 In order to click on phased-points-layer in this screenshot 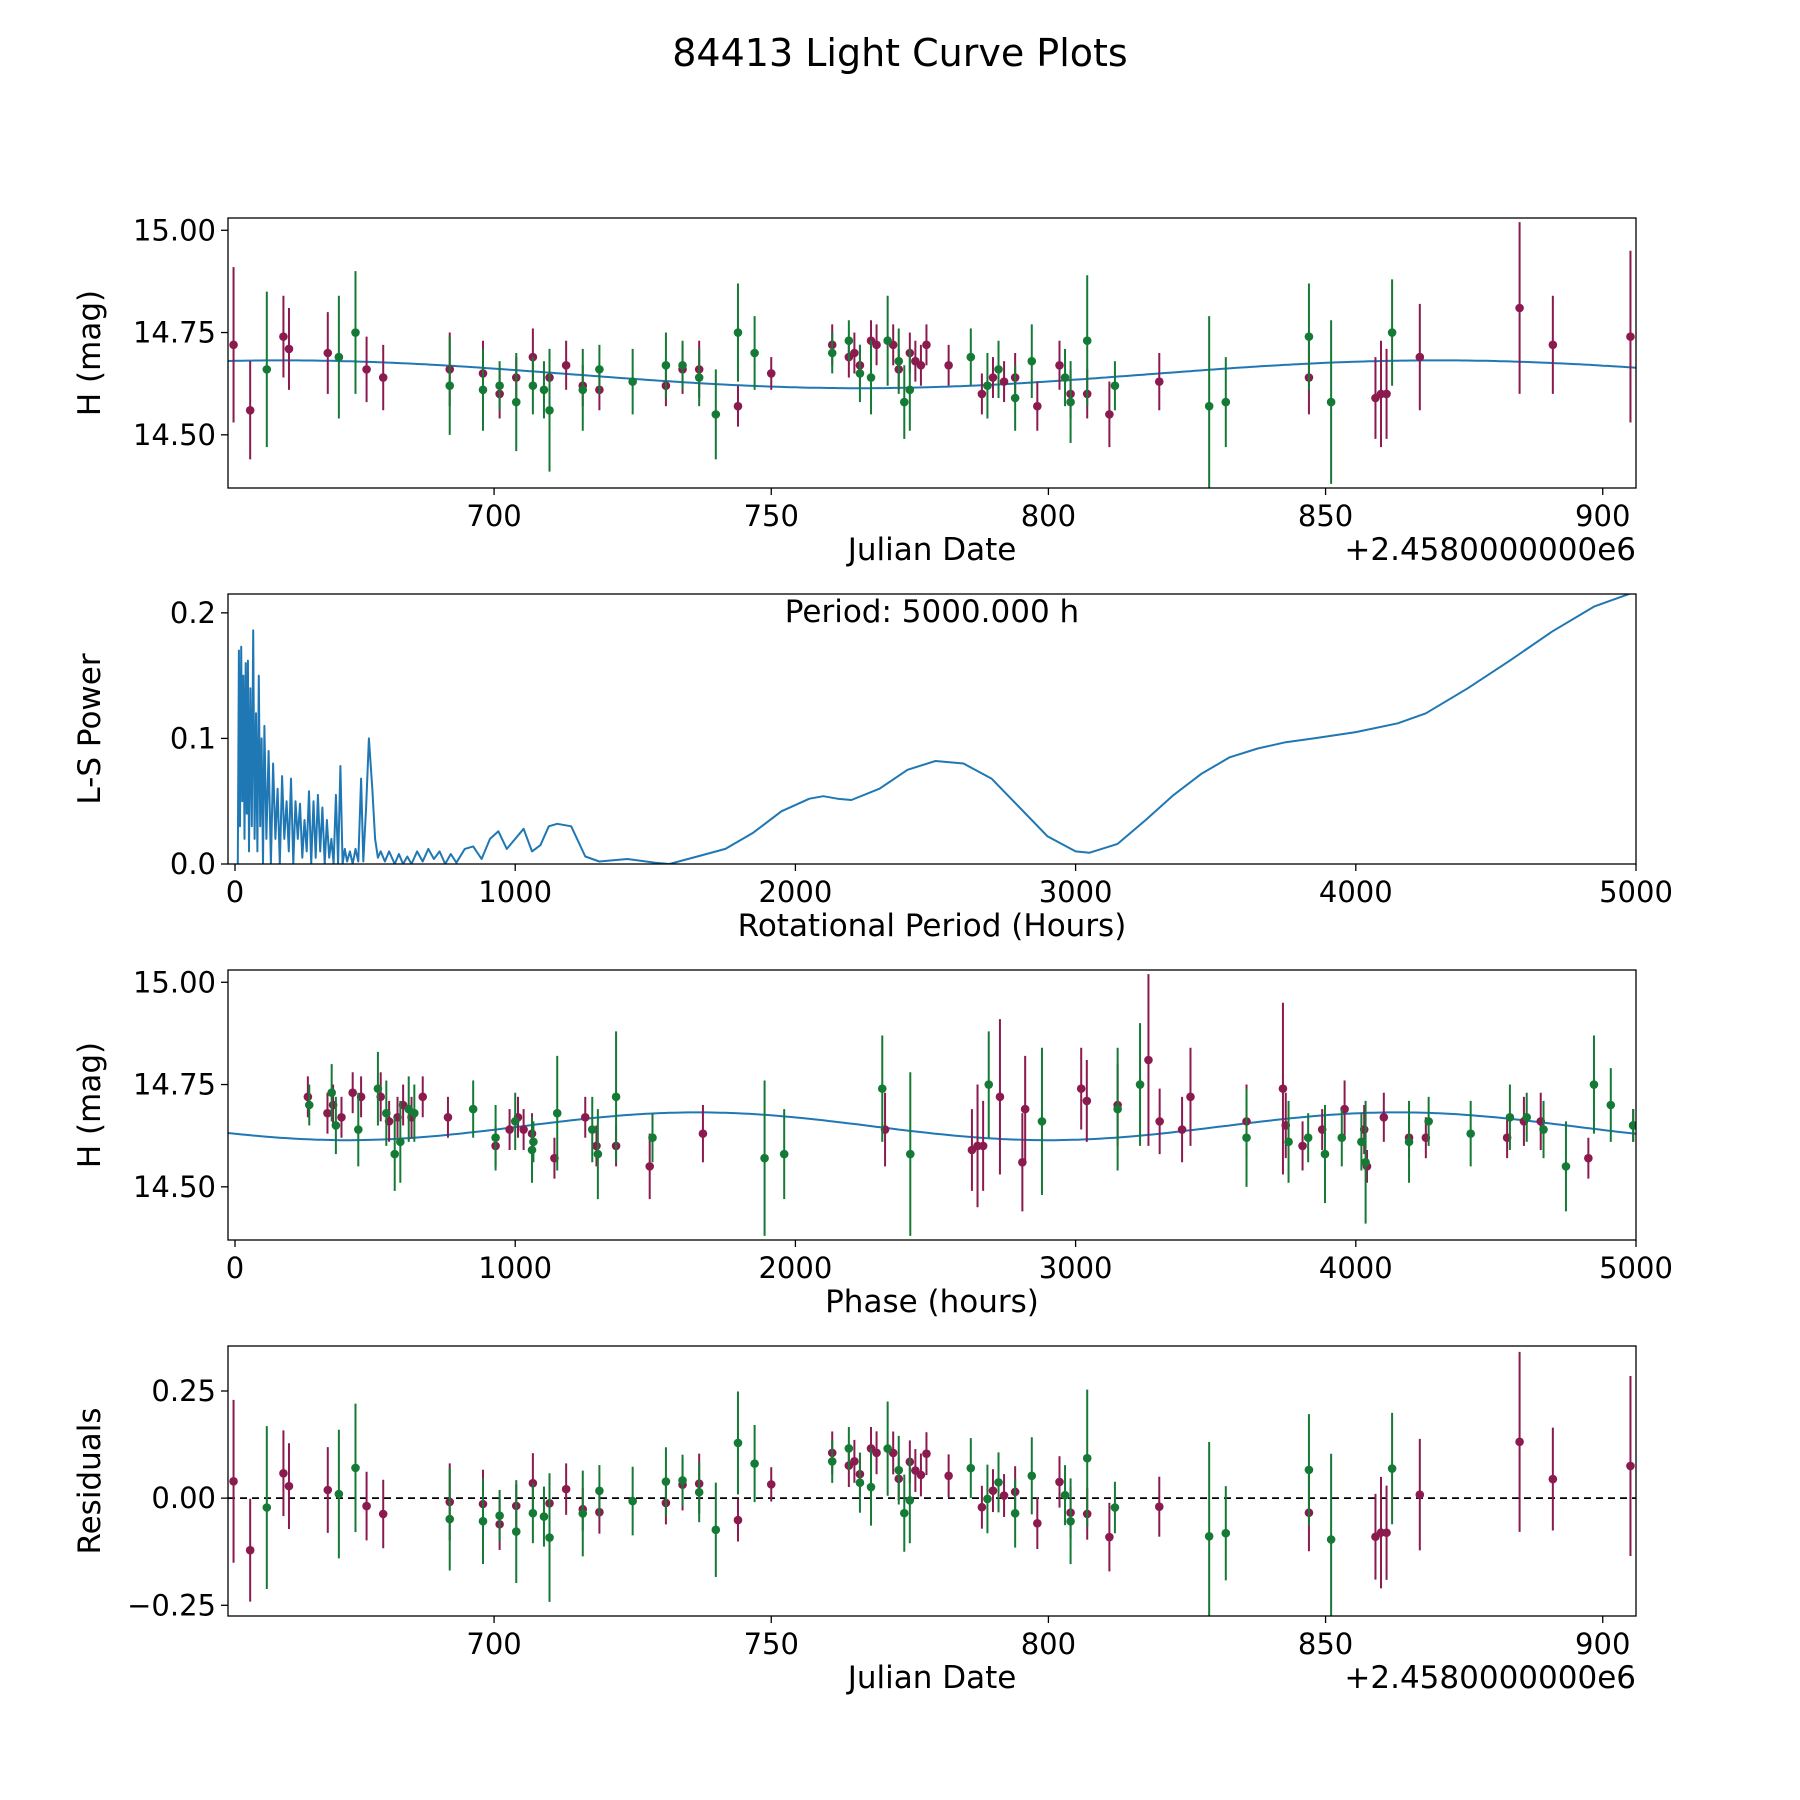, I will do `click(969, 1105)`.